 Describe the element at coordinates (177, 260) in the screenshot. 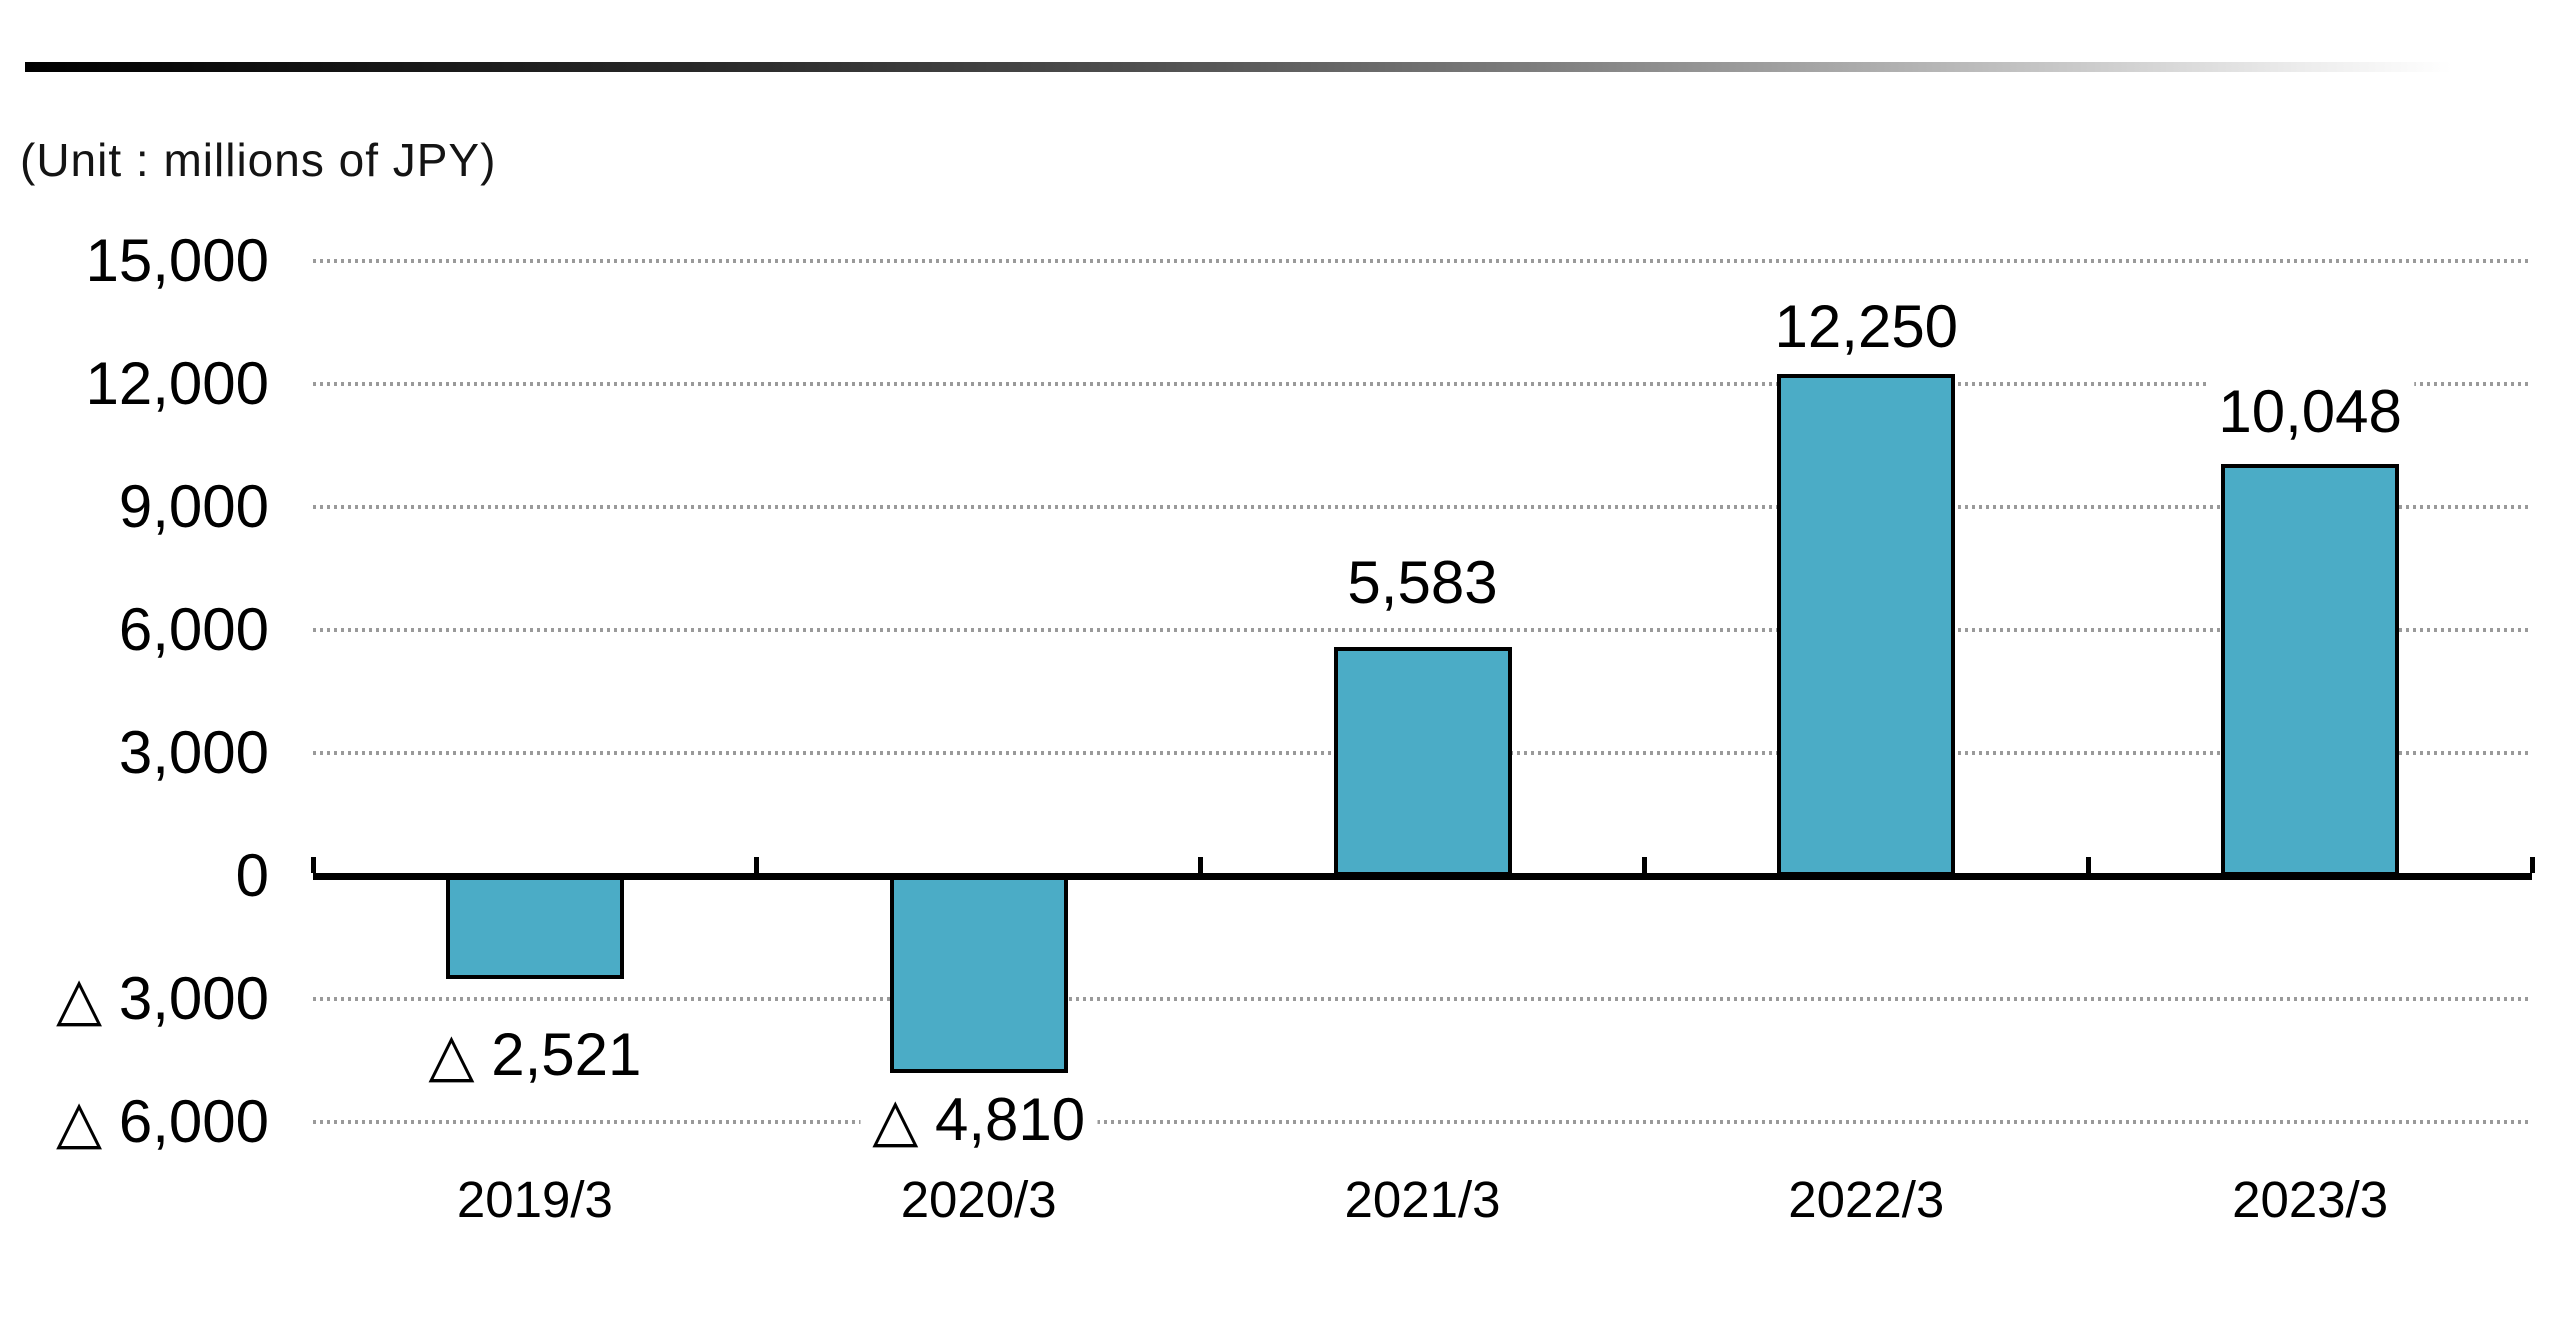

I see `y-axis-tick-label: 15,000` at that location.